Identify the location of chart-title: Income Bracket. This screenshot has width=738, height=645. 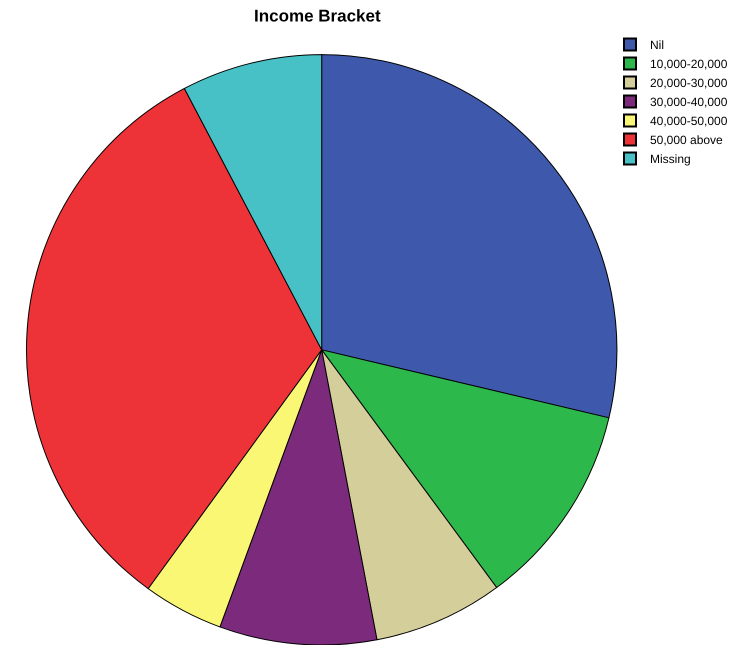
(317, 16).